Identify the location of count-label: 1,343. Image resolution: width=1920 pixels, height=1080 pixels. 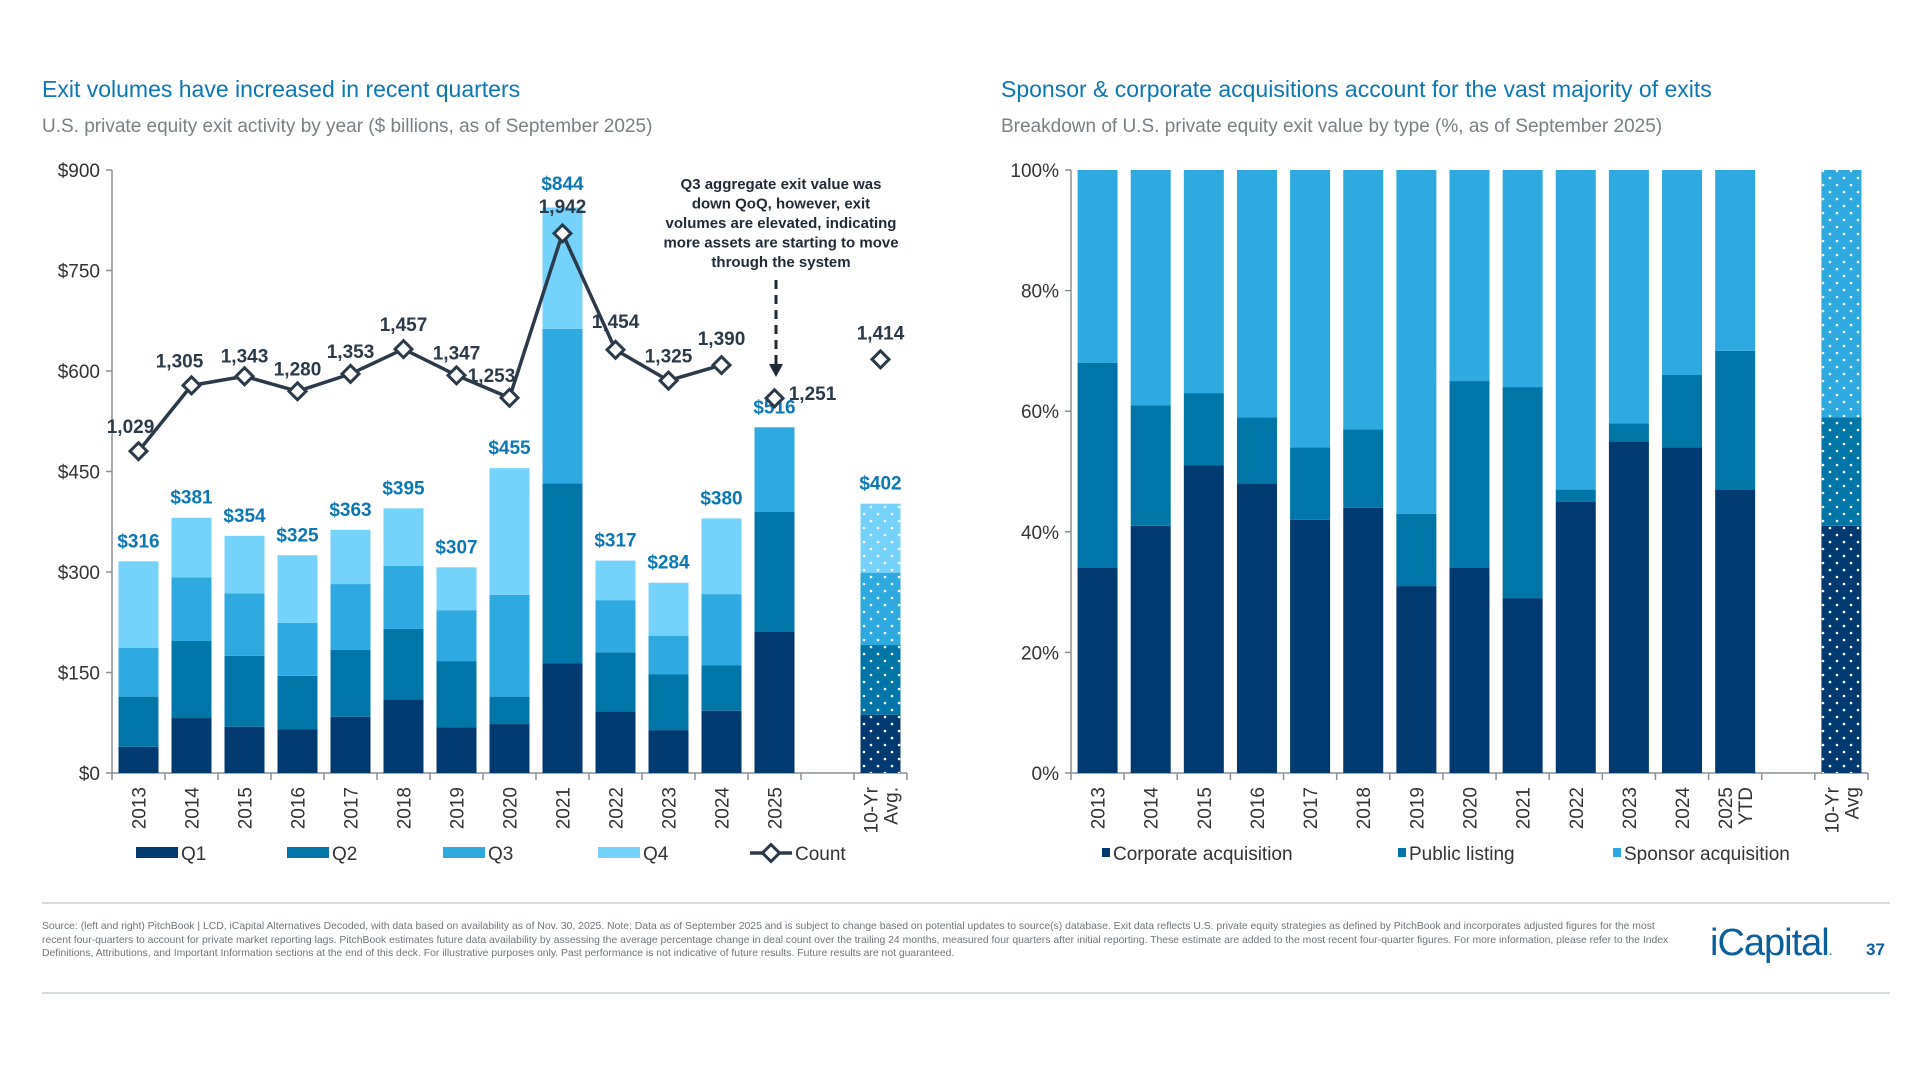
(245, 356).